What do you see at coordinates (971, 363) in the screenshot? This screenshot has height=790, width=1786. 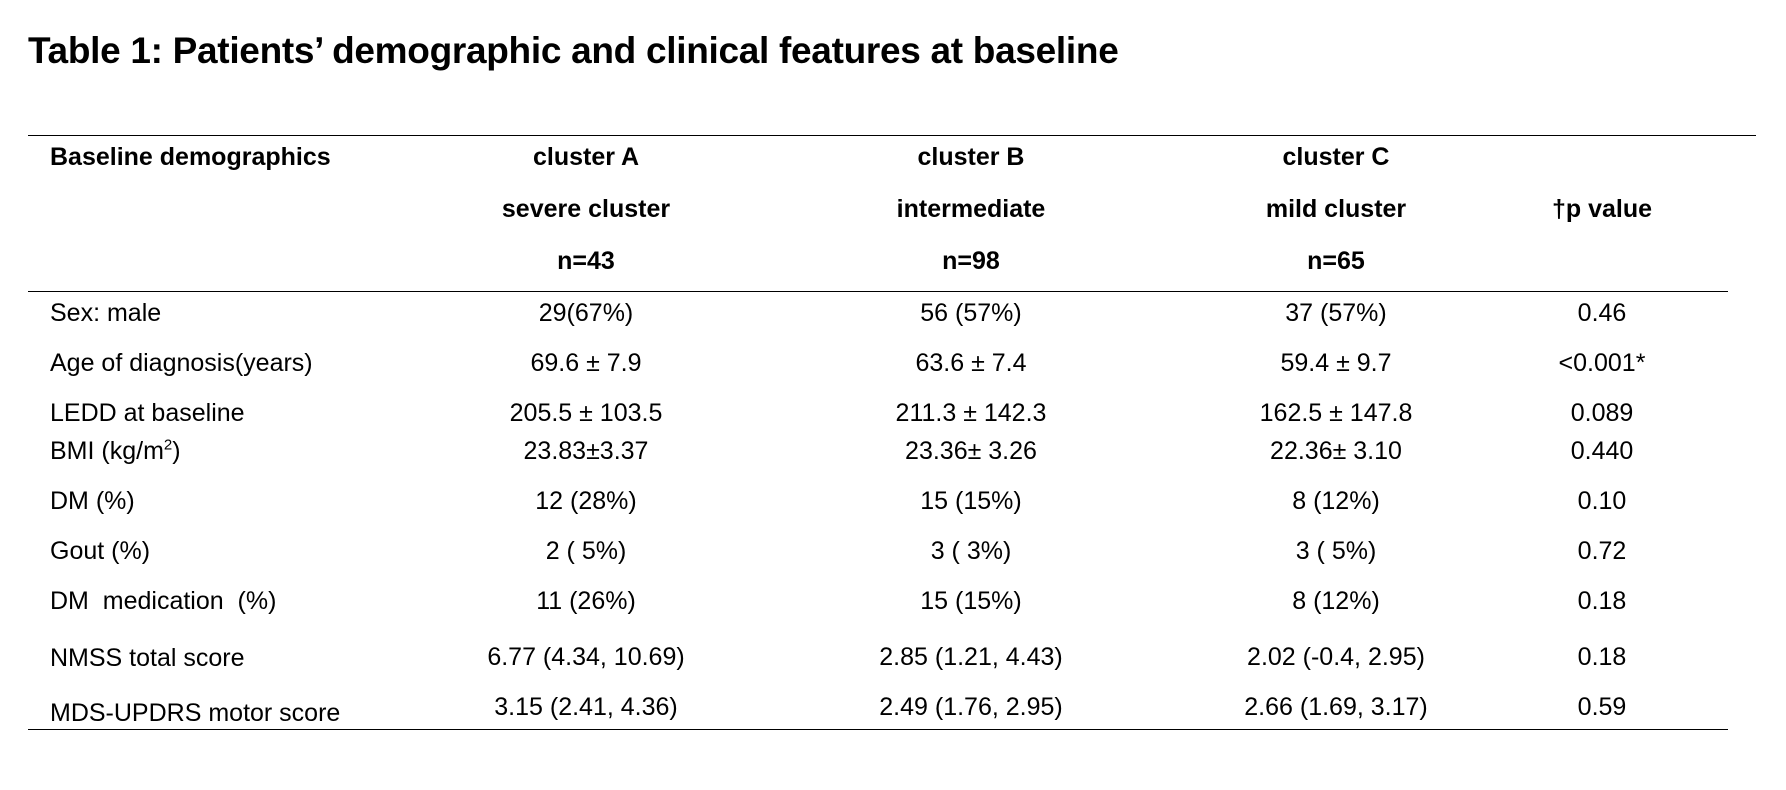 I see `table-cell: 63.6 ± 7.4` at bounding box center [971, 363].